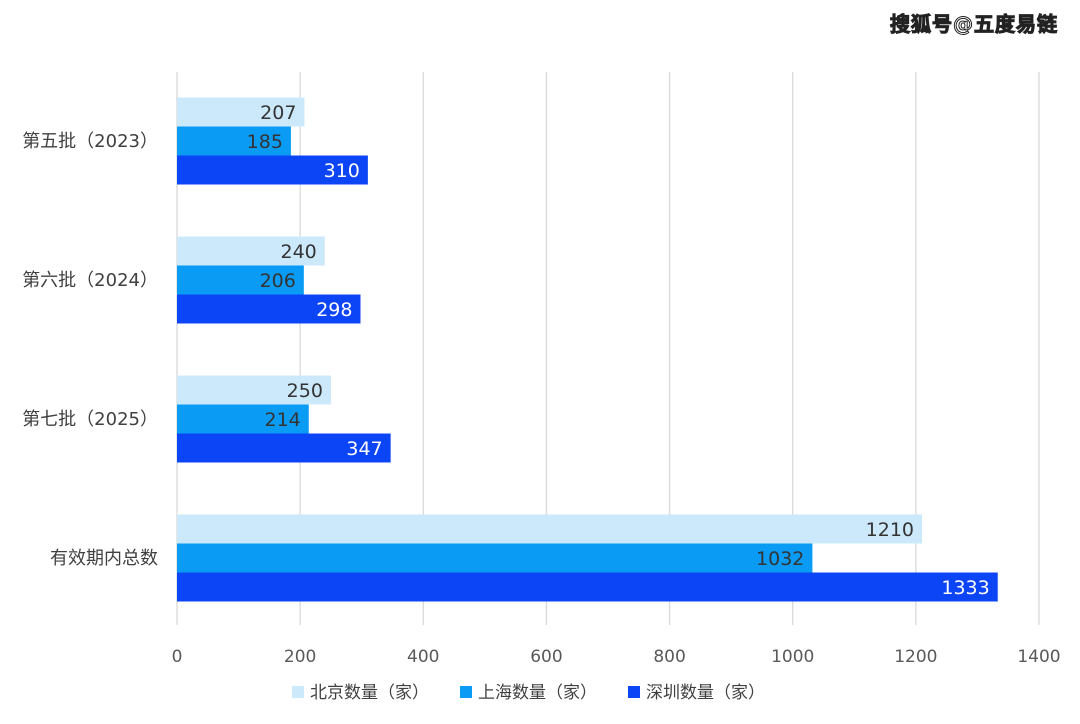 This screenshot has height=724, width=1080. What do you see at coordinates (780, 559) in the screenshot?
I see `data-label: 1032` at bounding box center [780, 559].